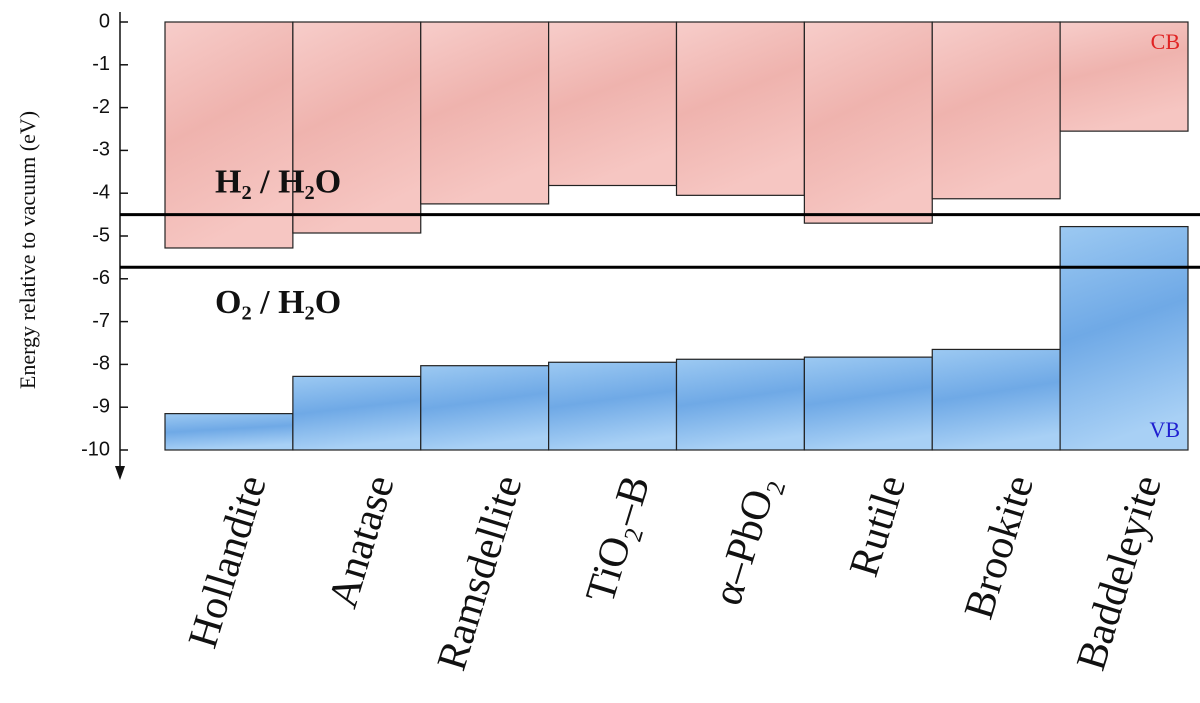  What do you see at coordinates (101, 150) in the screenshot?
I see `y-tick-label: -3` at bounding box center [101, 150].